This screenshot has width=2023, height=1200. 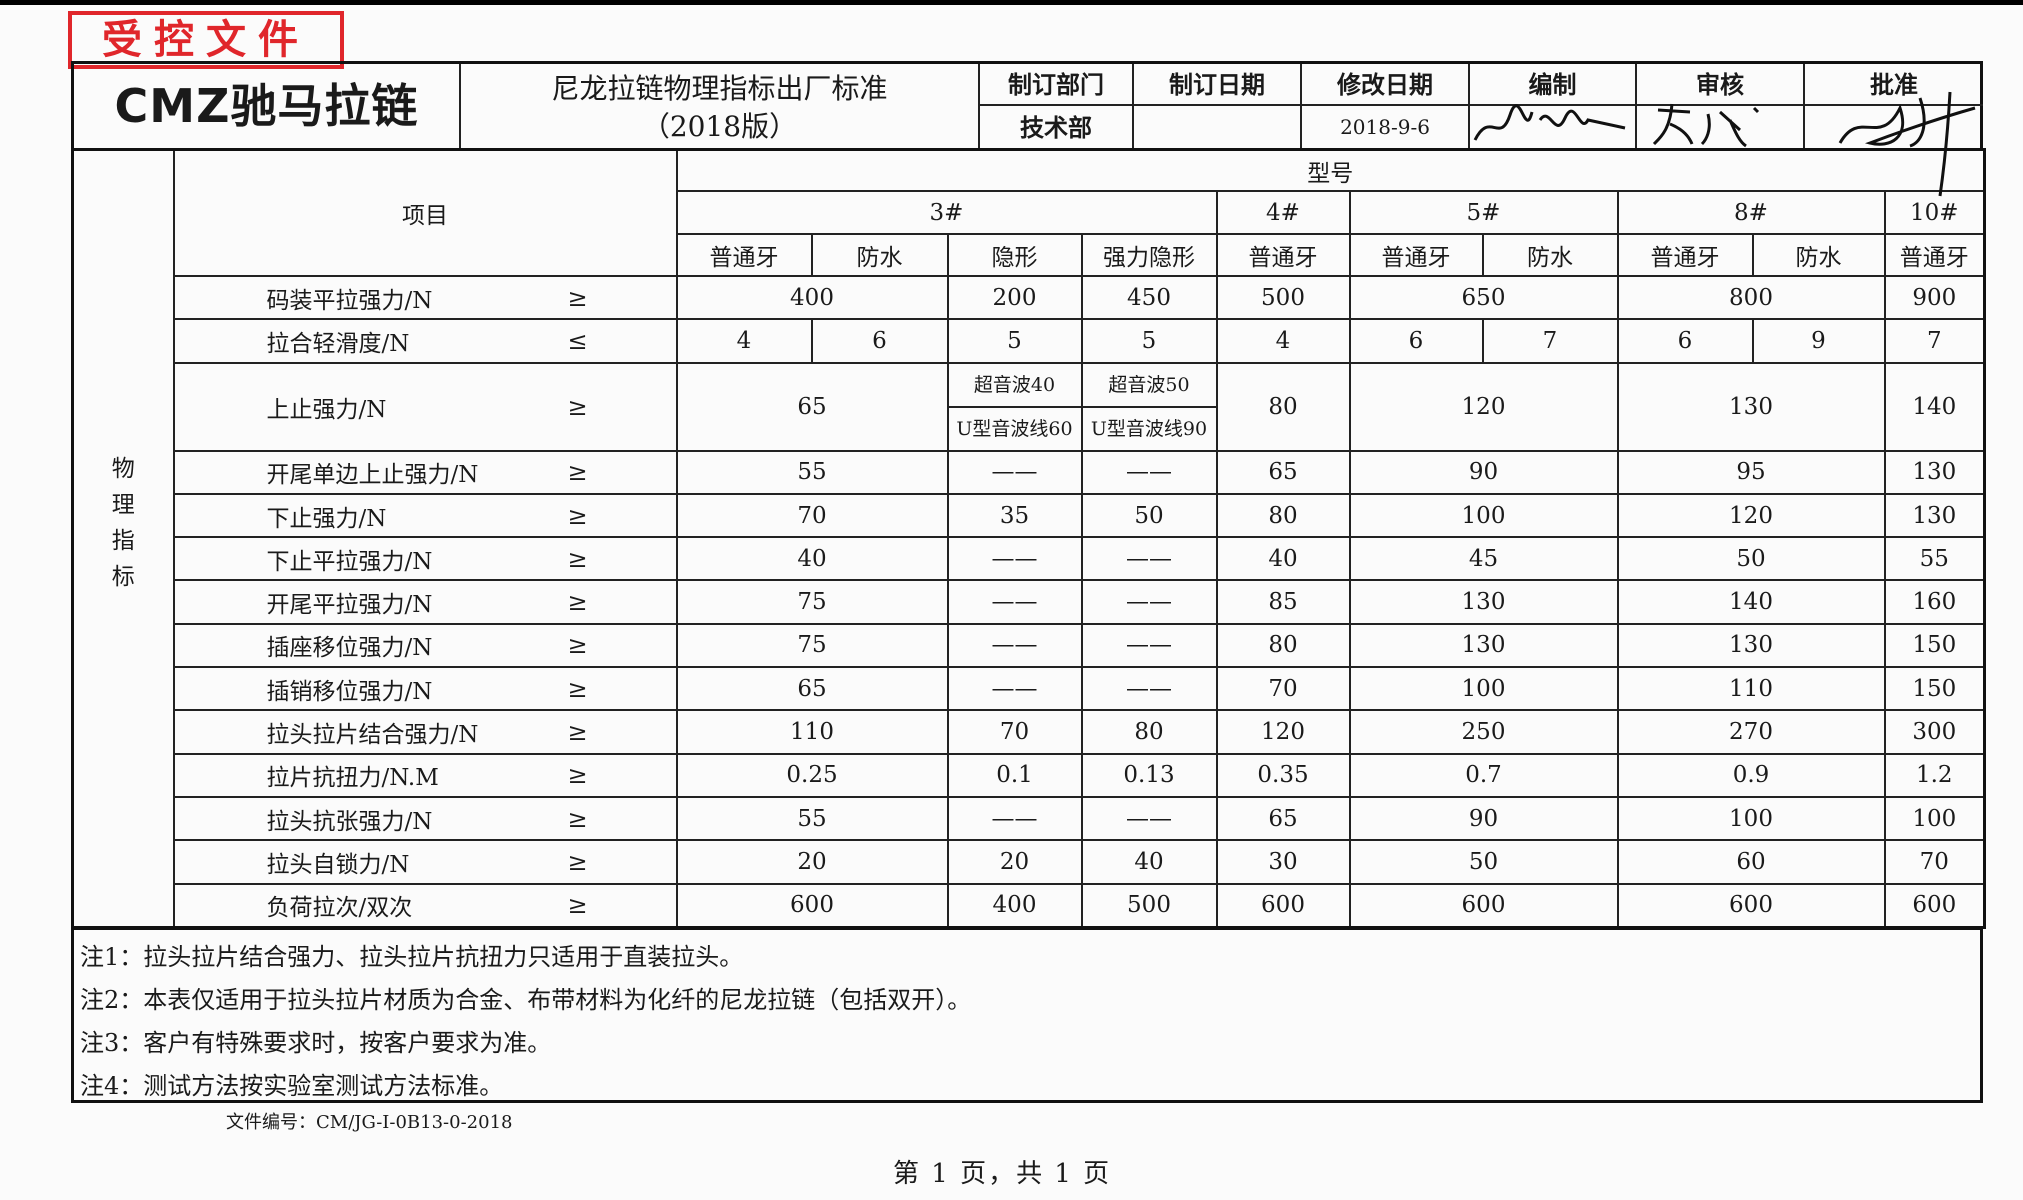 I want to click on item-cell: 插销移位强力/N ≥, so click(x=425, y=689).